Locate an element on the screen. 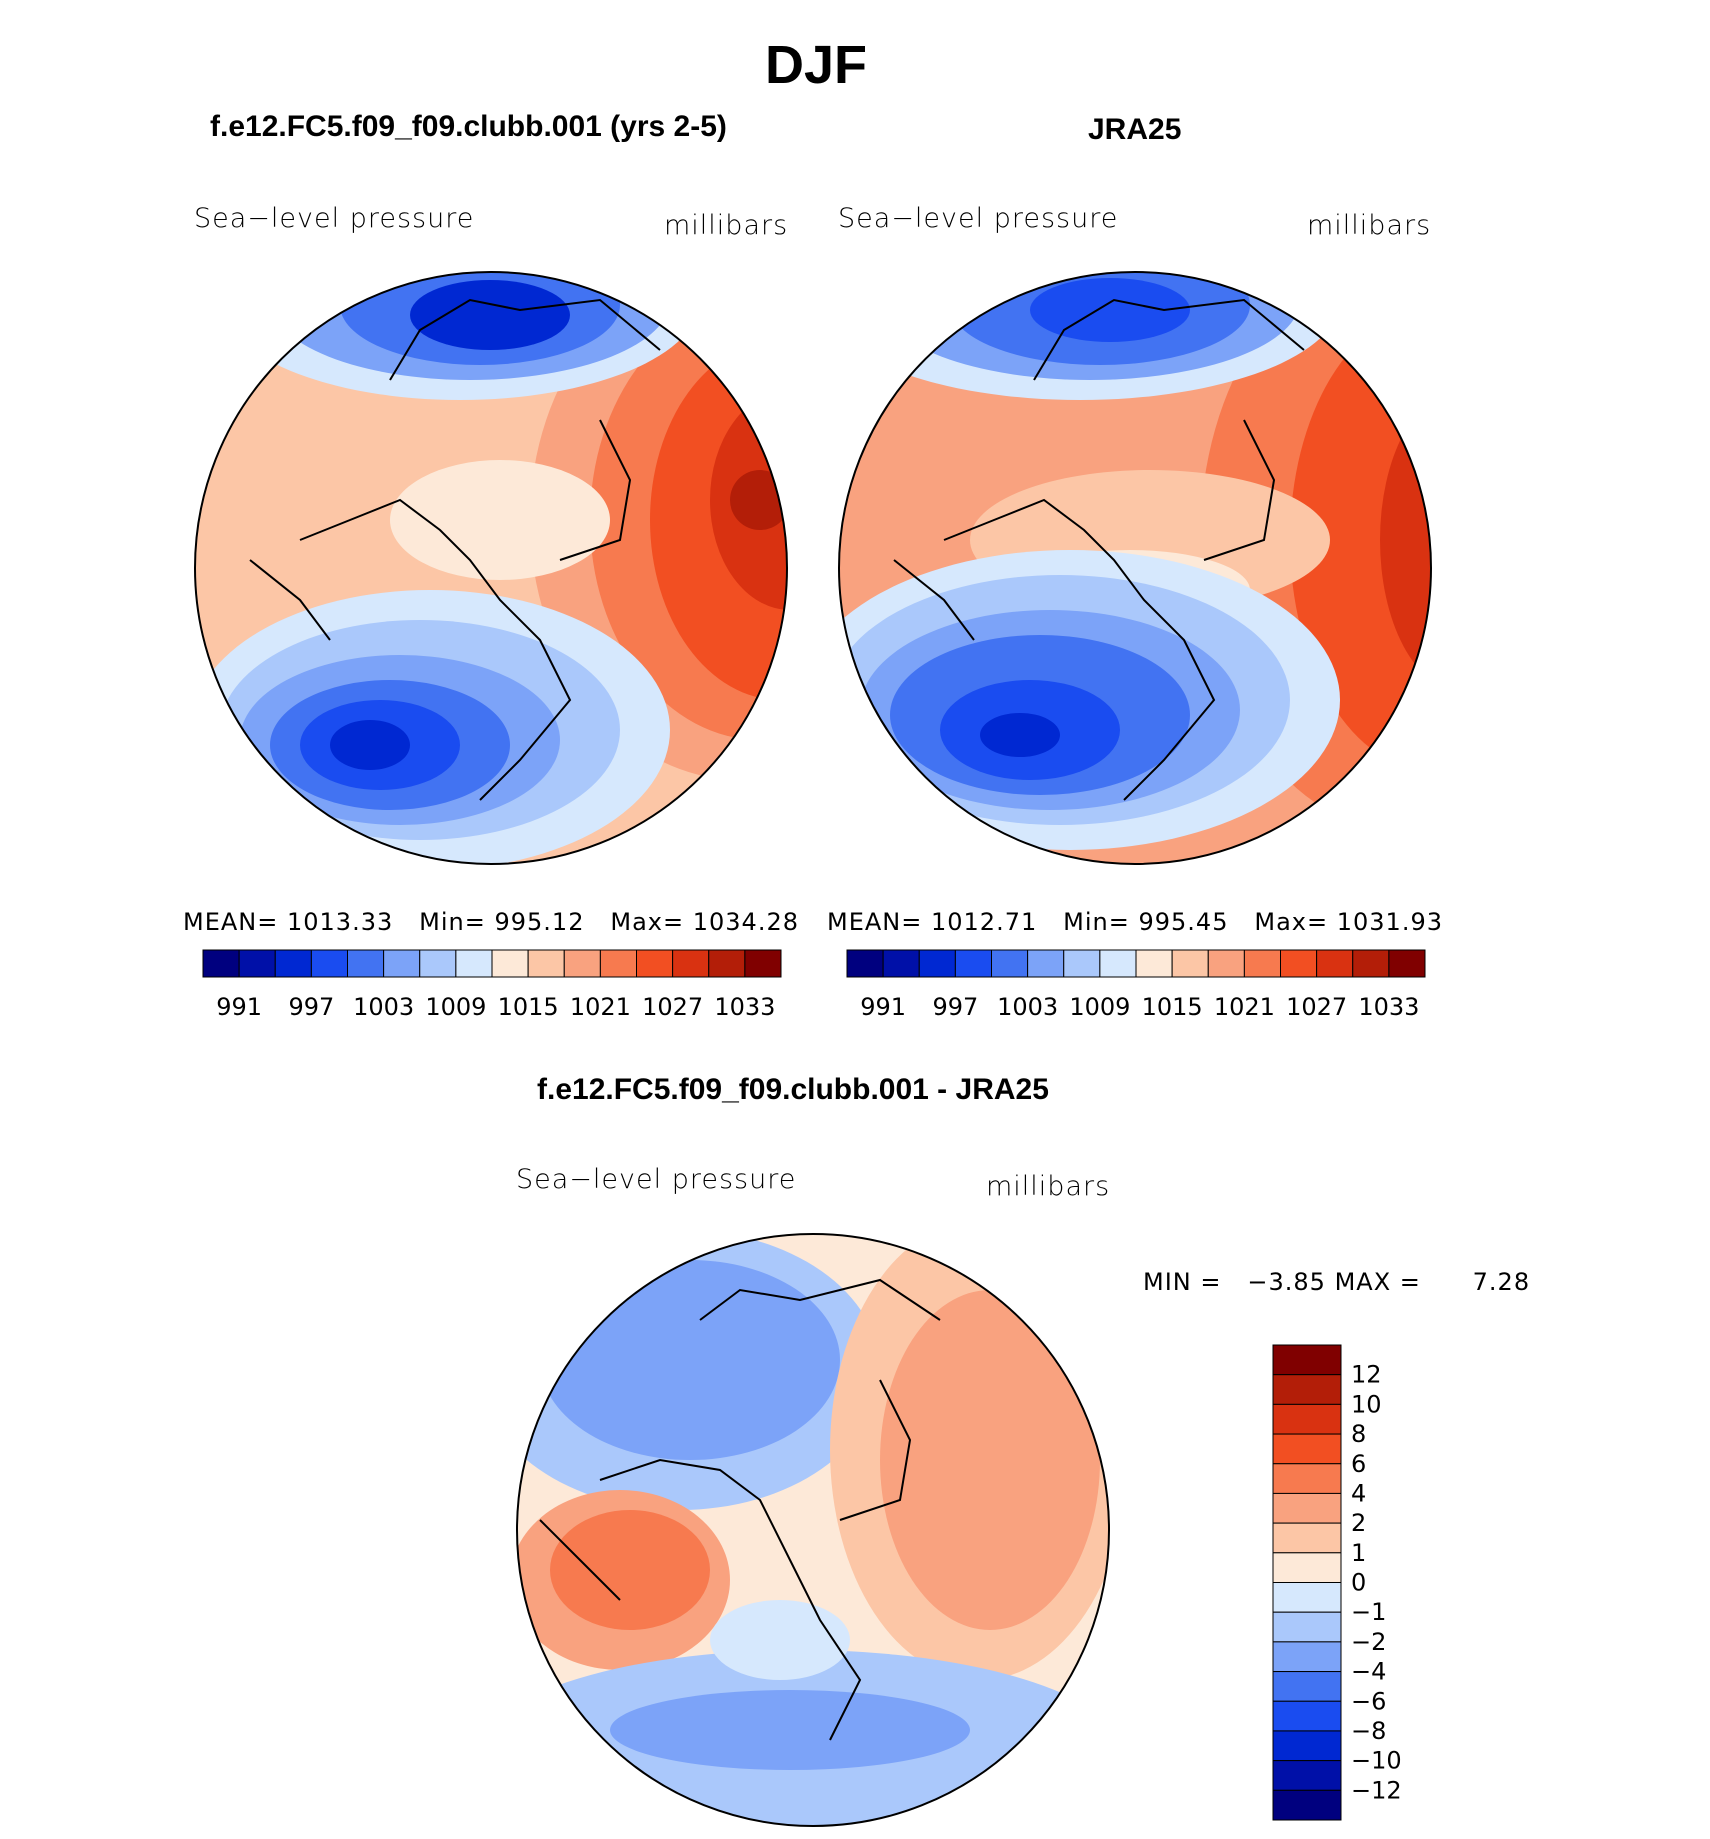 The height and width of the screenshot is (1839, 1710). colorbar-tick-label: −6 is located at coordinates (1368, 1701).